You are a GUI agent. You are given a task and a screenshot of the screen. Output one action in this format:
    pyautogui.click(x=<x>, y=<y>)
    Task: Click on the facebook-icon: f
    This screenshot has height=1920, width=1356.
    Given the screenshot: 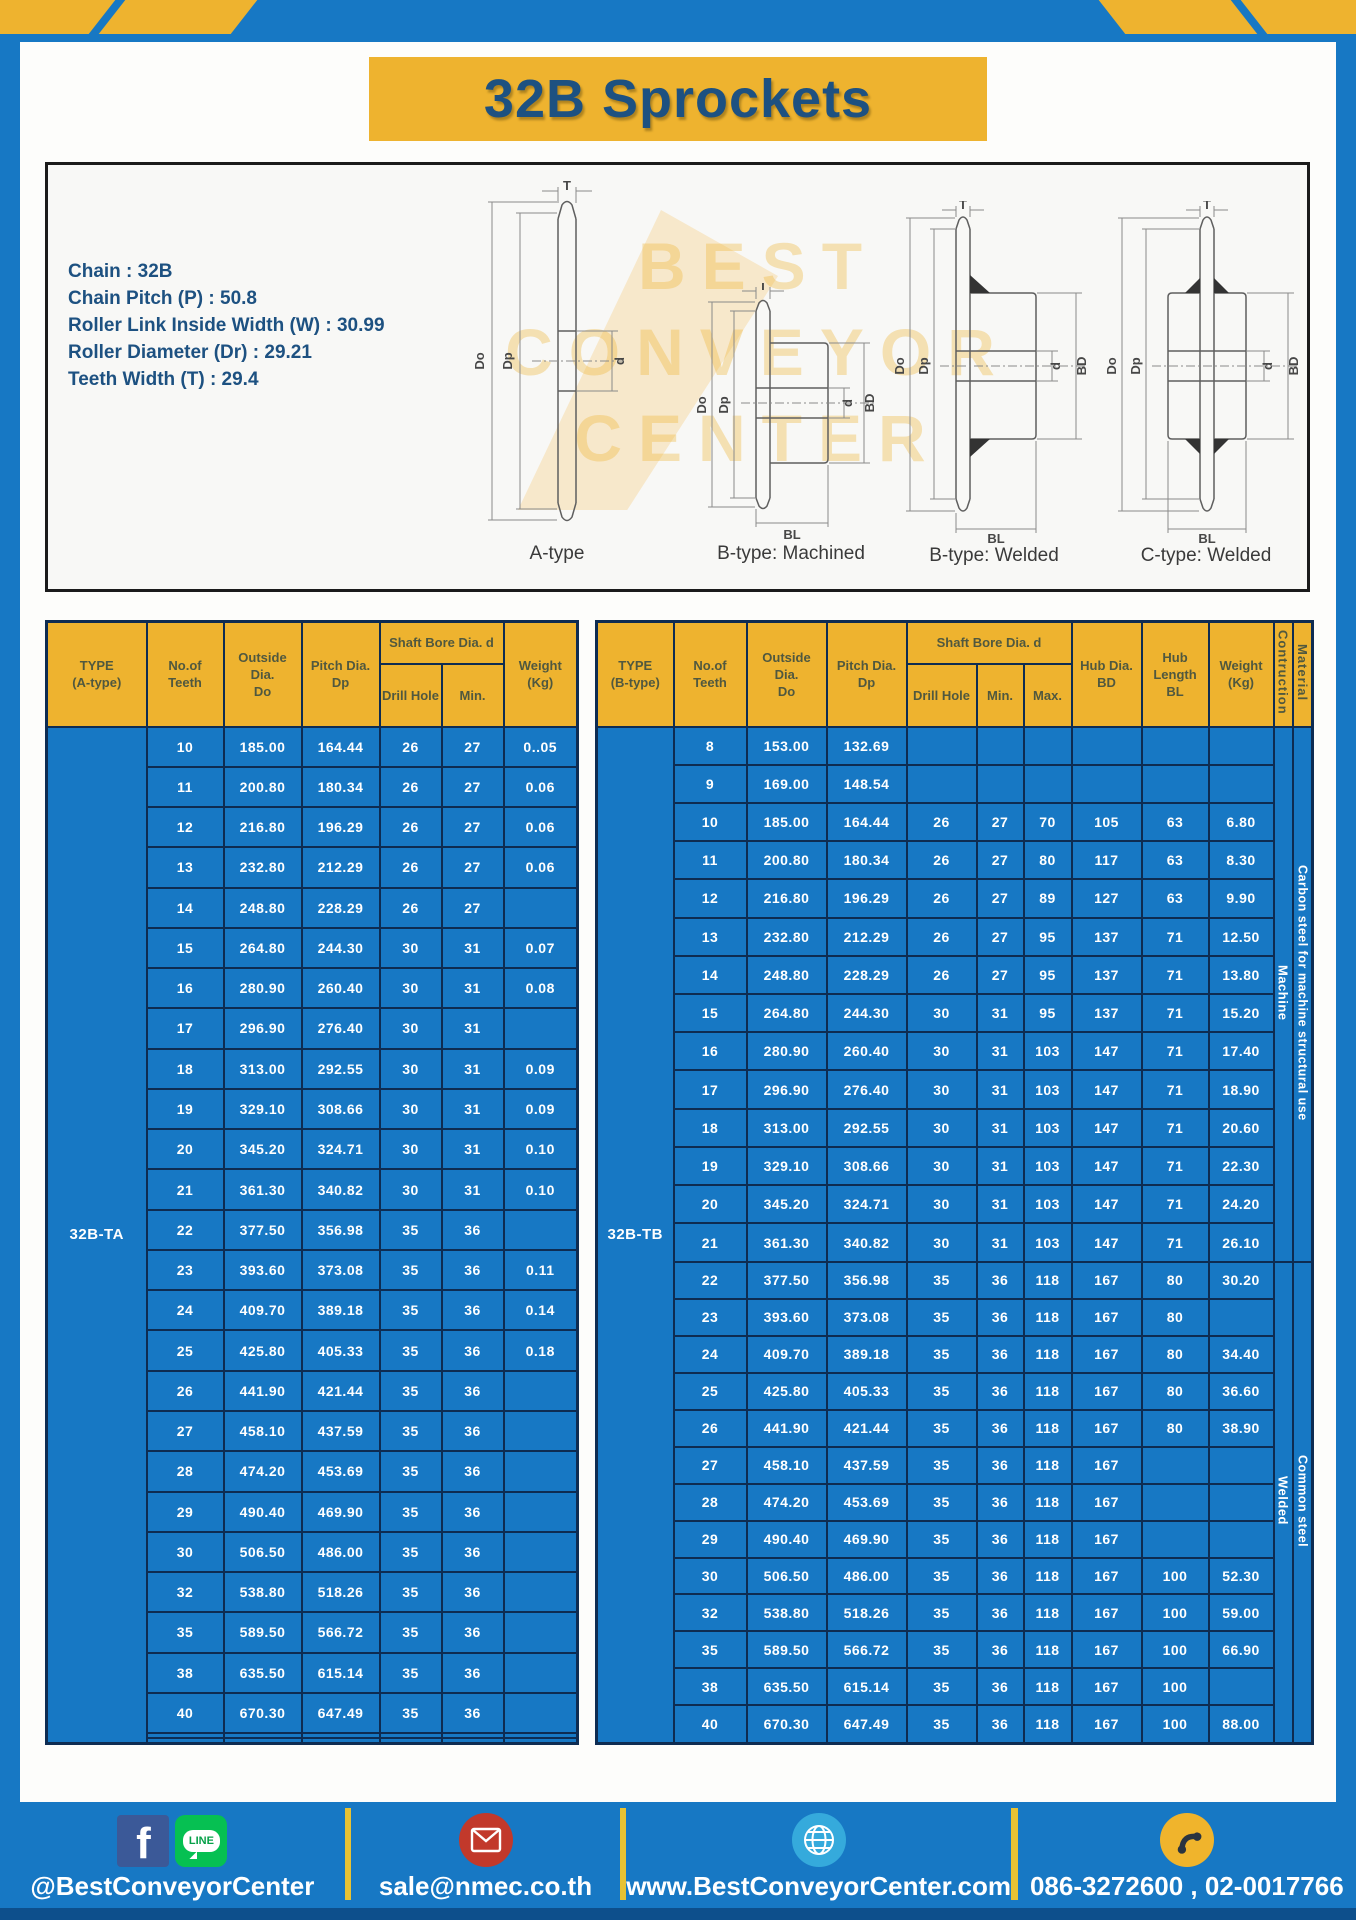 What is the action you would take?
    pyautogui.click(x=143, y=1841)
    